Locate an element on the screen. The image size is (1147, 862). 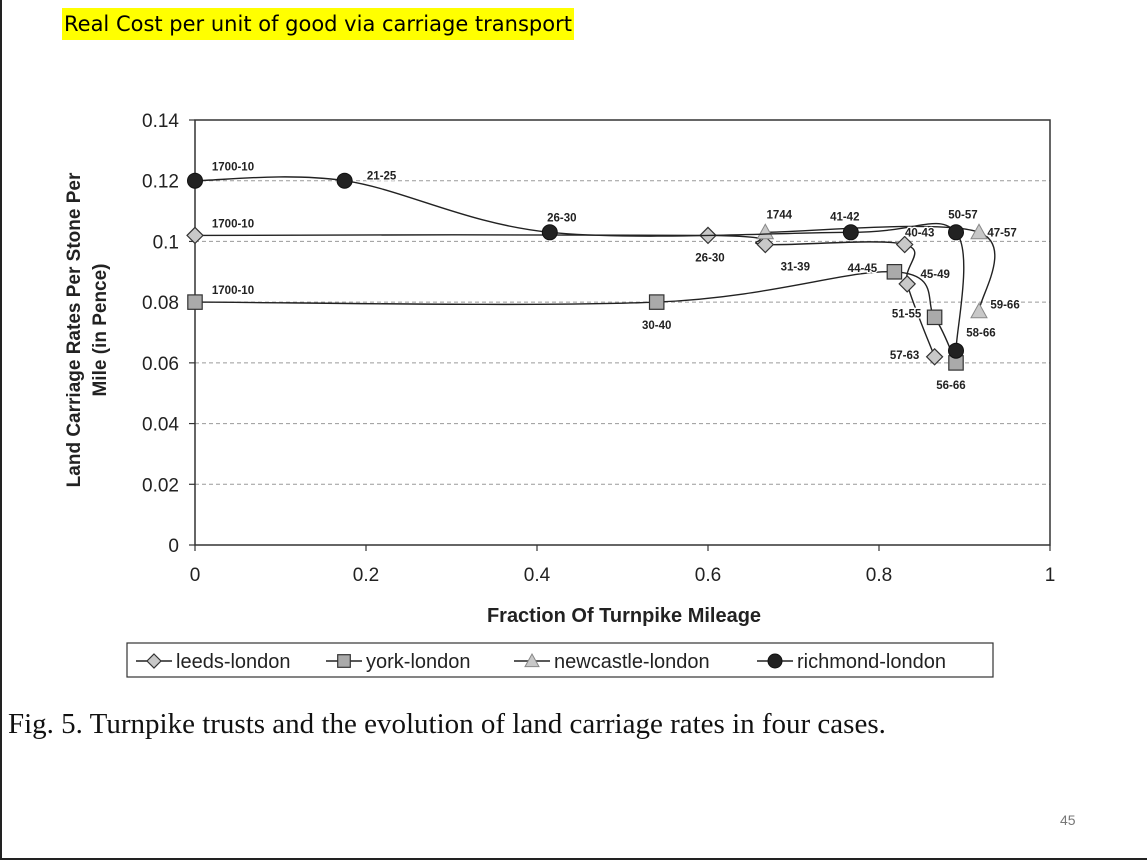
y-tick-label-3: 0.06 is located at coordinates (160, 364).